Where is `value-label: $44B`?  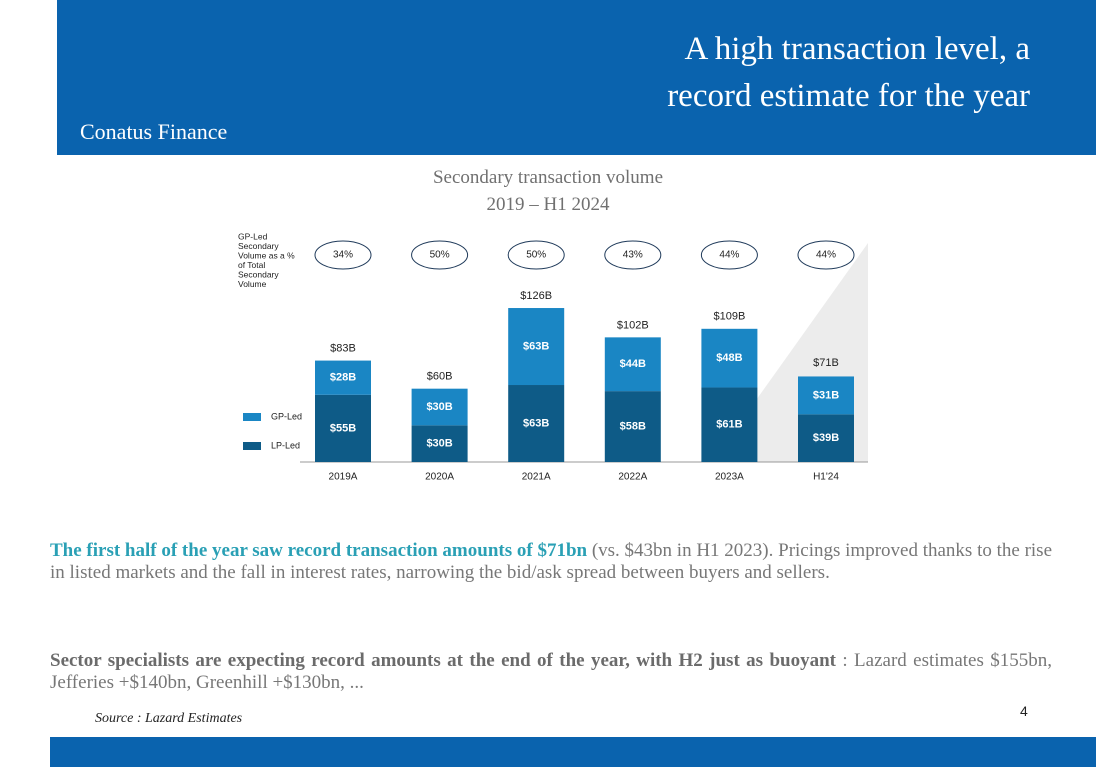
value-label: $44B is located at coordinates (633, 364).